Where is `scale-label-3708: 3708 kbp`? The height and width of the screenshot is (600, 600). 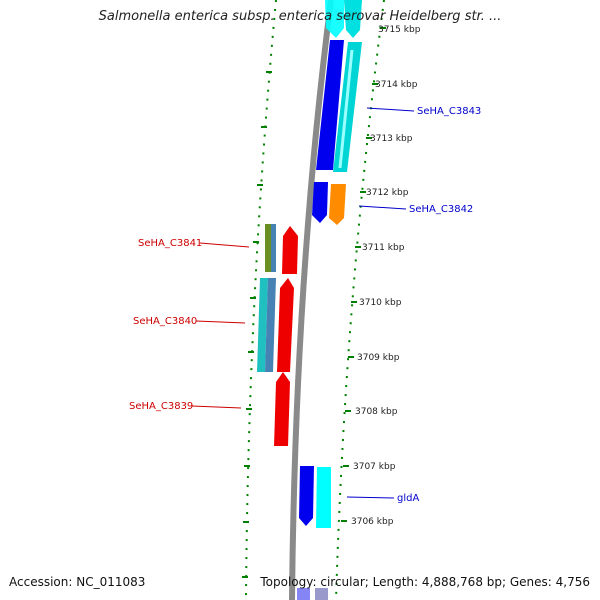
scale-label-3708: 3708 kbp is located at coordinates (376, 412).